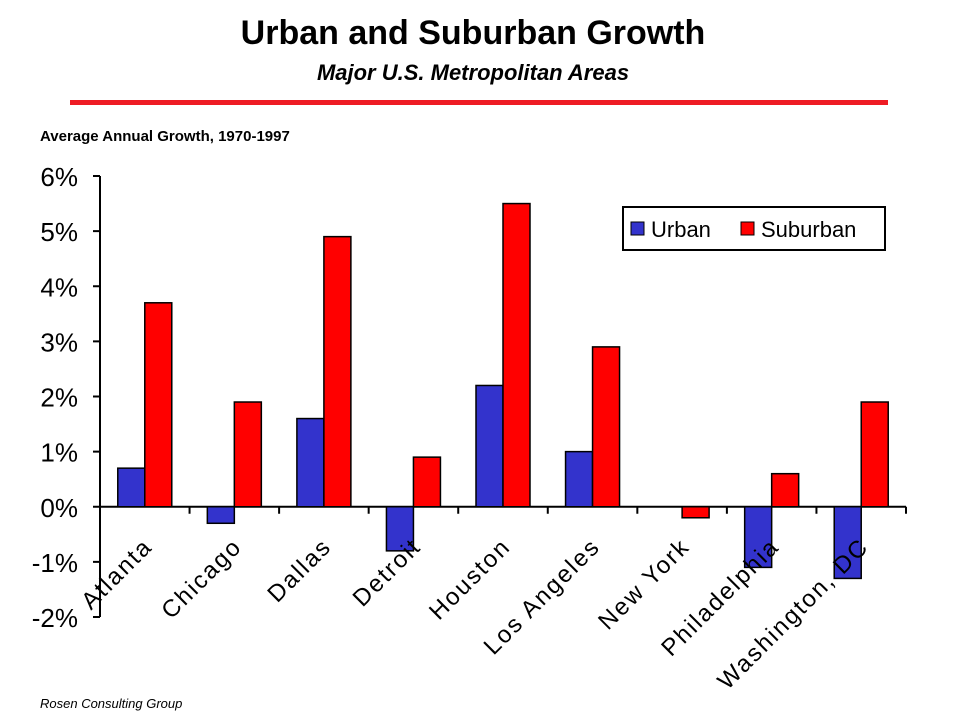  Describe the element at coordinates (158, 405) in the screenshot. I see `bar-suburban-atlanta` at that location.